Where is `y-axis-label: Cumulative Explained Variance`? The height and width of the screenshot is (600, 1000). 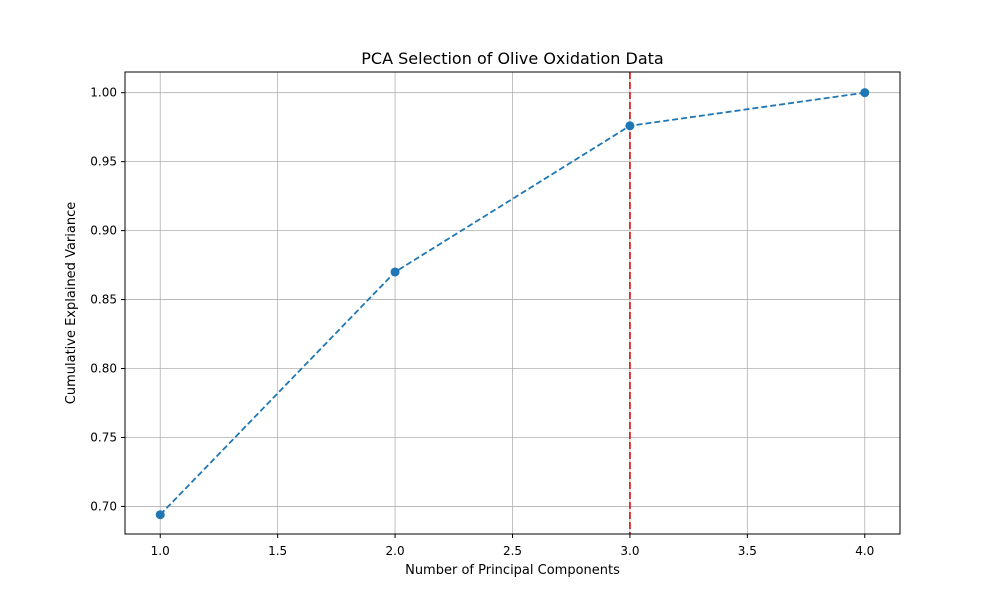
y-axis-label: Cumulative Explained Variance is located at coordinates (71, 303).